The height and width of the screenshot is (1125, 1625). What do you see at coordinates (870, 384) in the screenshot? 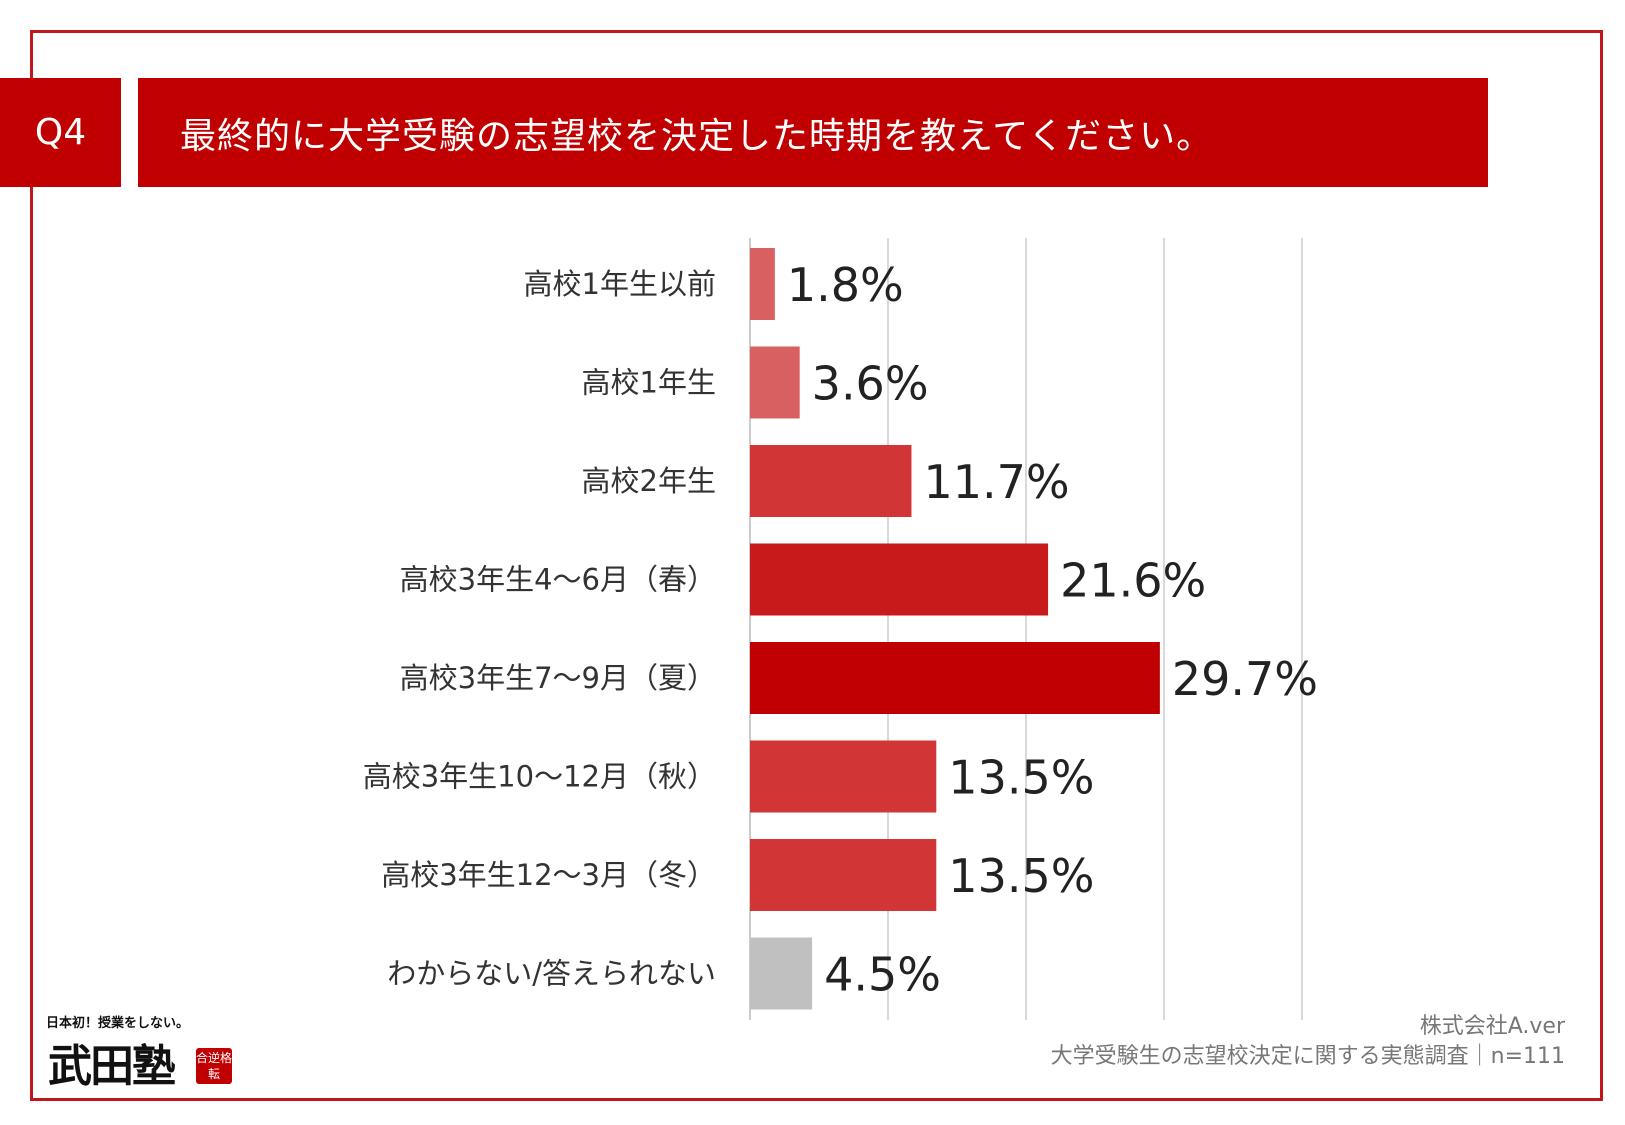
I see `data-label: 3.6%` at bounding box center [870, 384].